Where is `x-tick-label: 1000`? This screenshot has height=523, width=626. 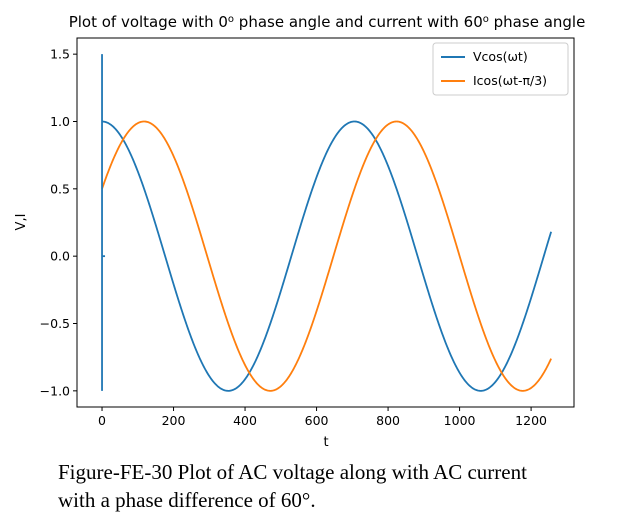 x-tick-label: 1000 is located at coordinates (460, 420).